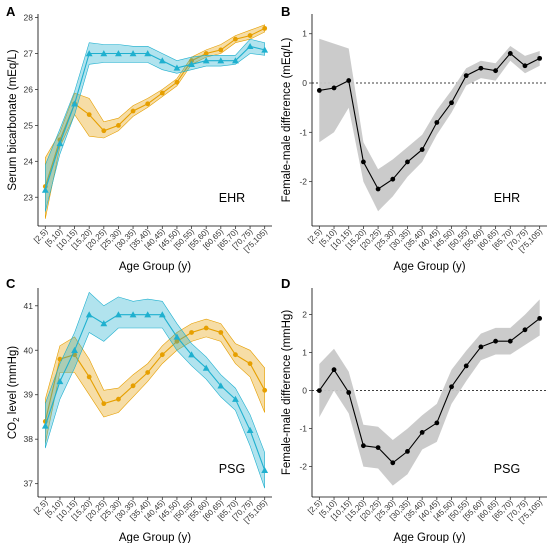  Describe the element at coordinates (507, 198) in the screenshot. I see `data-source-annotation: EHR` at that location.